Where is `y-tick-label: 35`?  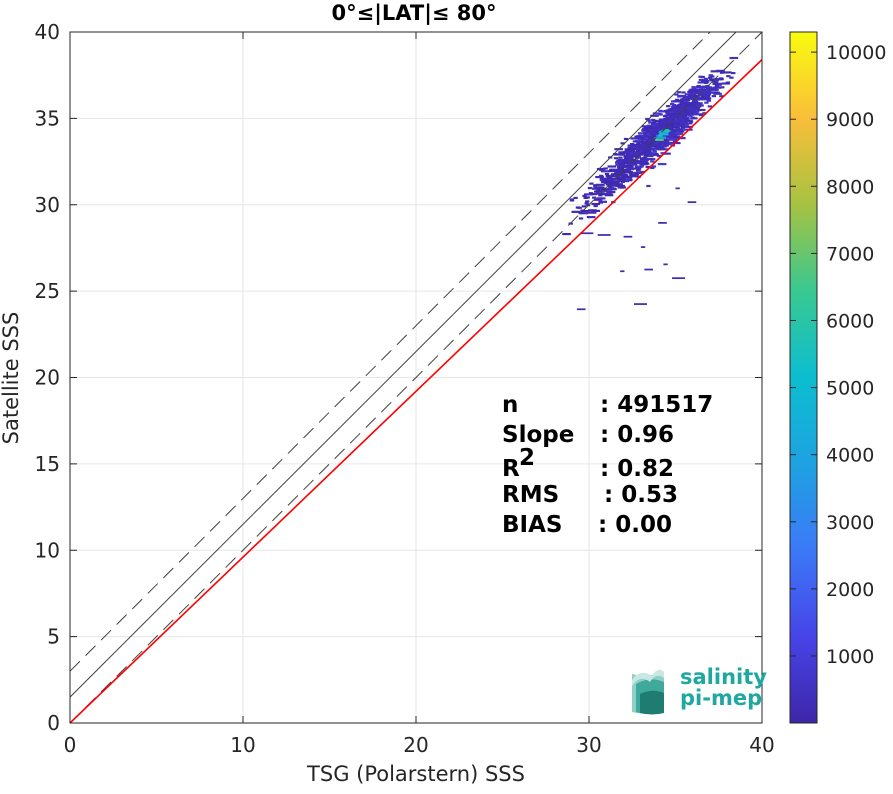 y-tick-label: 35 is located at coordinates (47, 118).